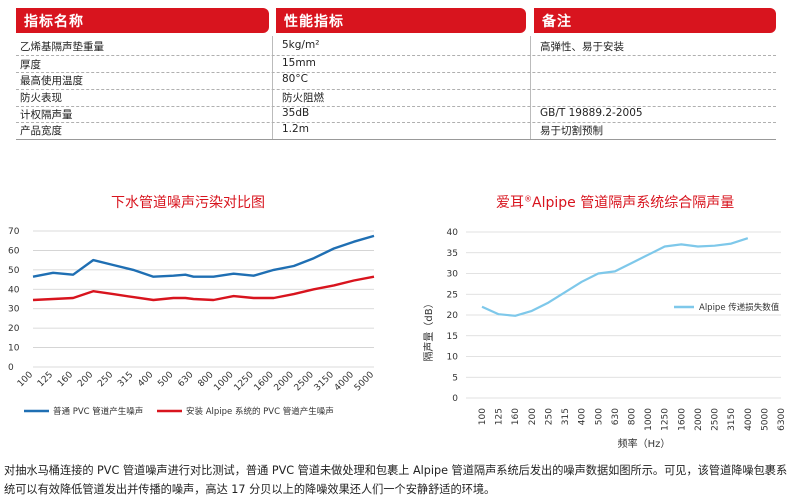 This screenshot has height=504, width=800. I want to click on row-name: 厚度, so click(30, 65).